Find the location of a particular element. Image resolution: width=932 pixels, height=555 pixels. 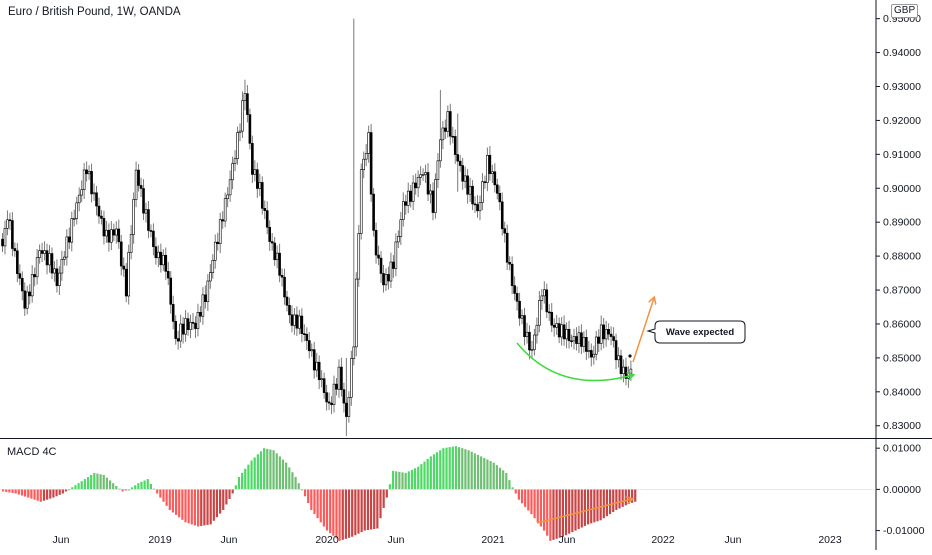

x-tick-label: 2020 is located at coordinates (327, 540).